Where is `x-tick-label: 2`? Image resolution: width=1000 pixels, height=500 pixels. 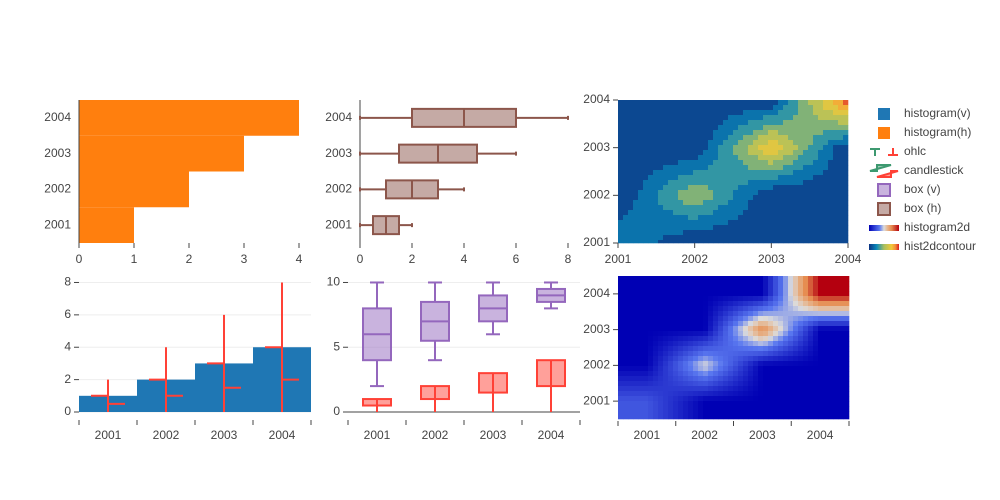 x-tick-label: 2 is located at coordinates (412, 259).